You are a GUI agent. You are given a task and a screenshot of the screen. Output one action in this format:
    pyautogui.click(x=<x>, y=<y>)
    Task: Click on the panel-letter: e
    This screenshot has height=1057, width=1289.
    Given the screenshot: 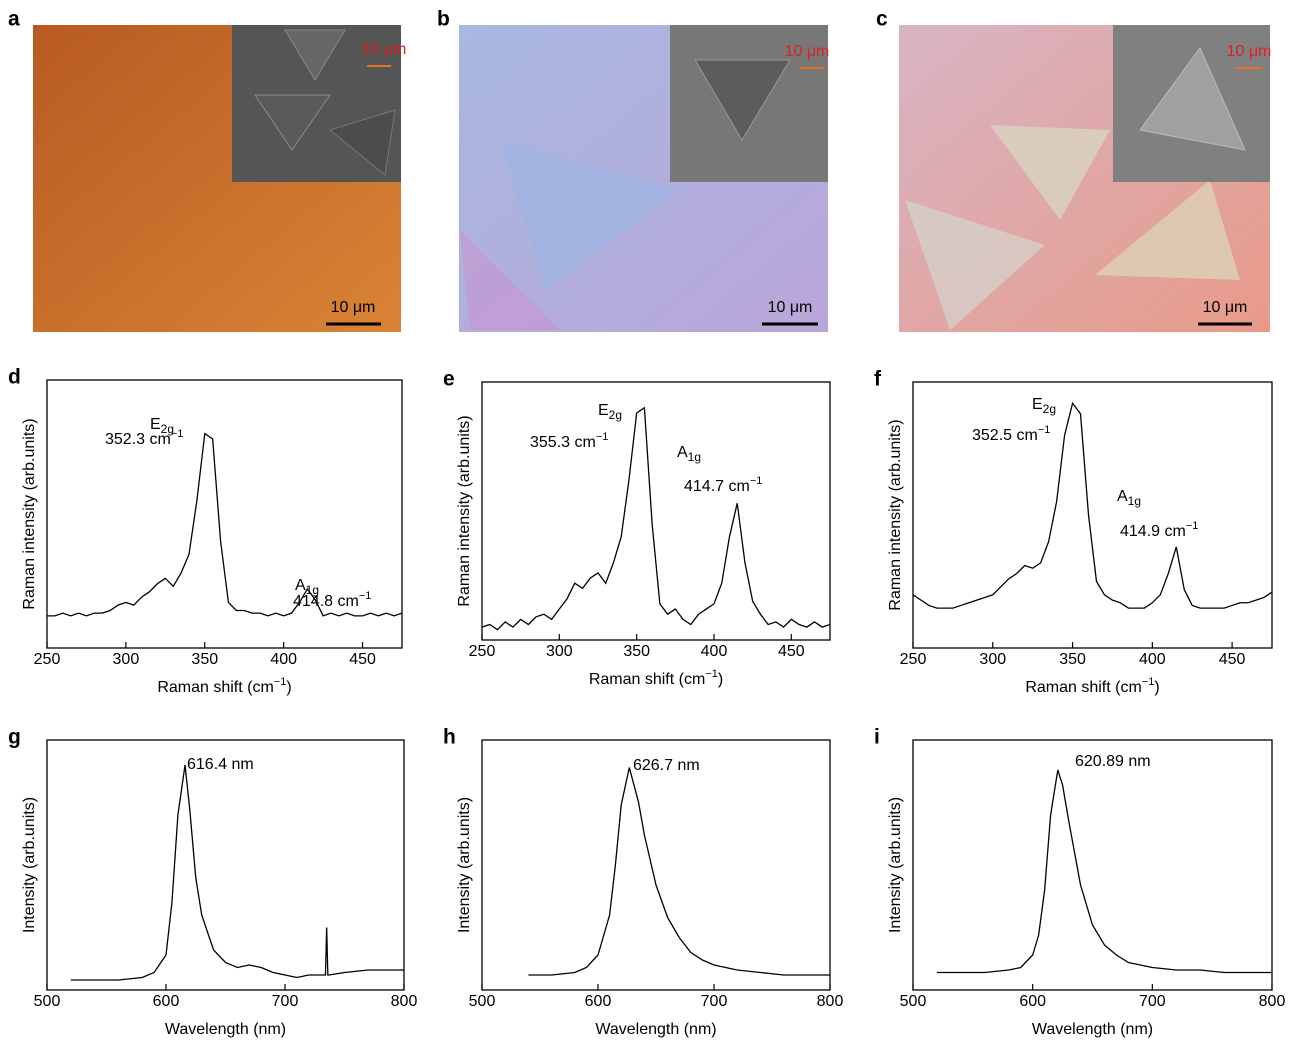 What is the action you would take?
    pyautogui.click(x=449, y=379)
    